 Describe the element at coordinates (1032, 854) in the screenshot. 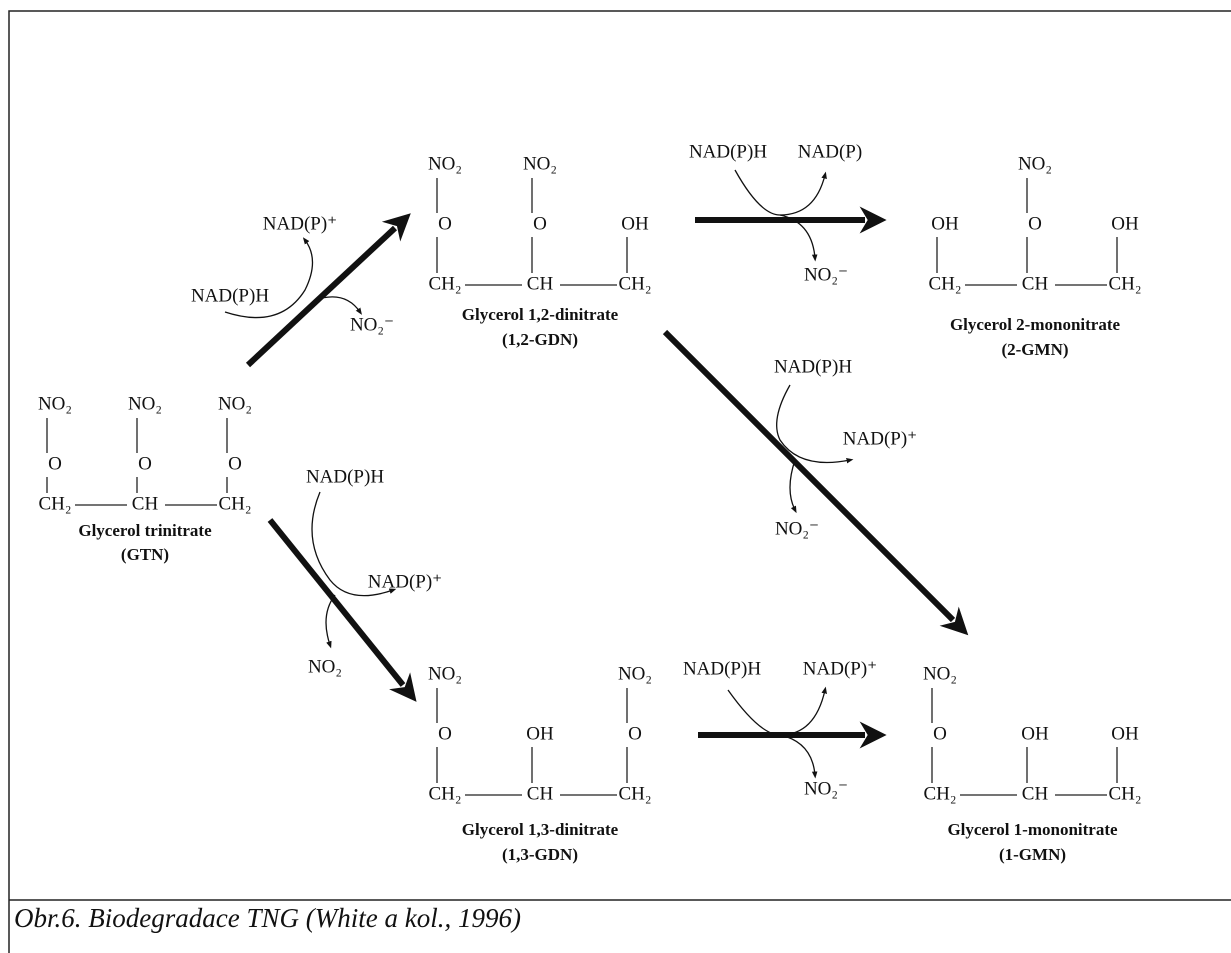

I see `molecule-abbr: (1-GMN)` at that location.